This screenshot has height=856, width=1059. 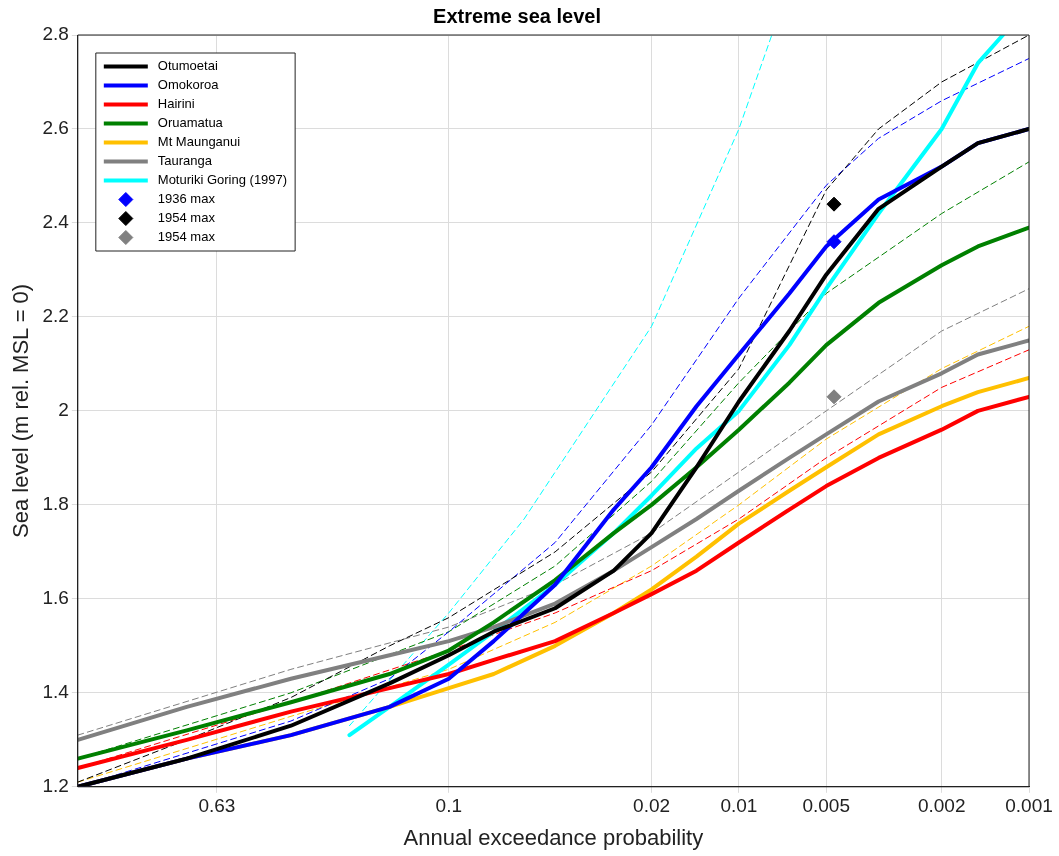 I want to click on y-tick-label: 2.4, so click(x=56, y=222).